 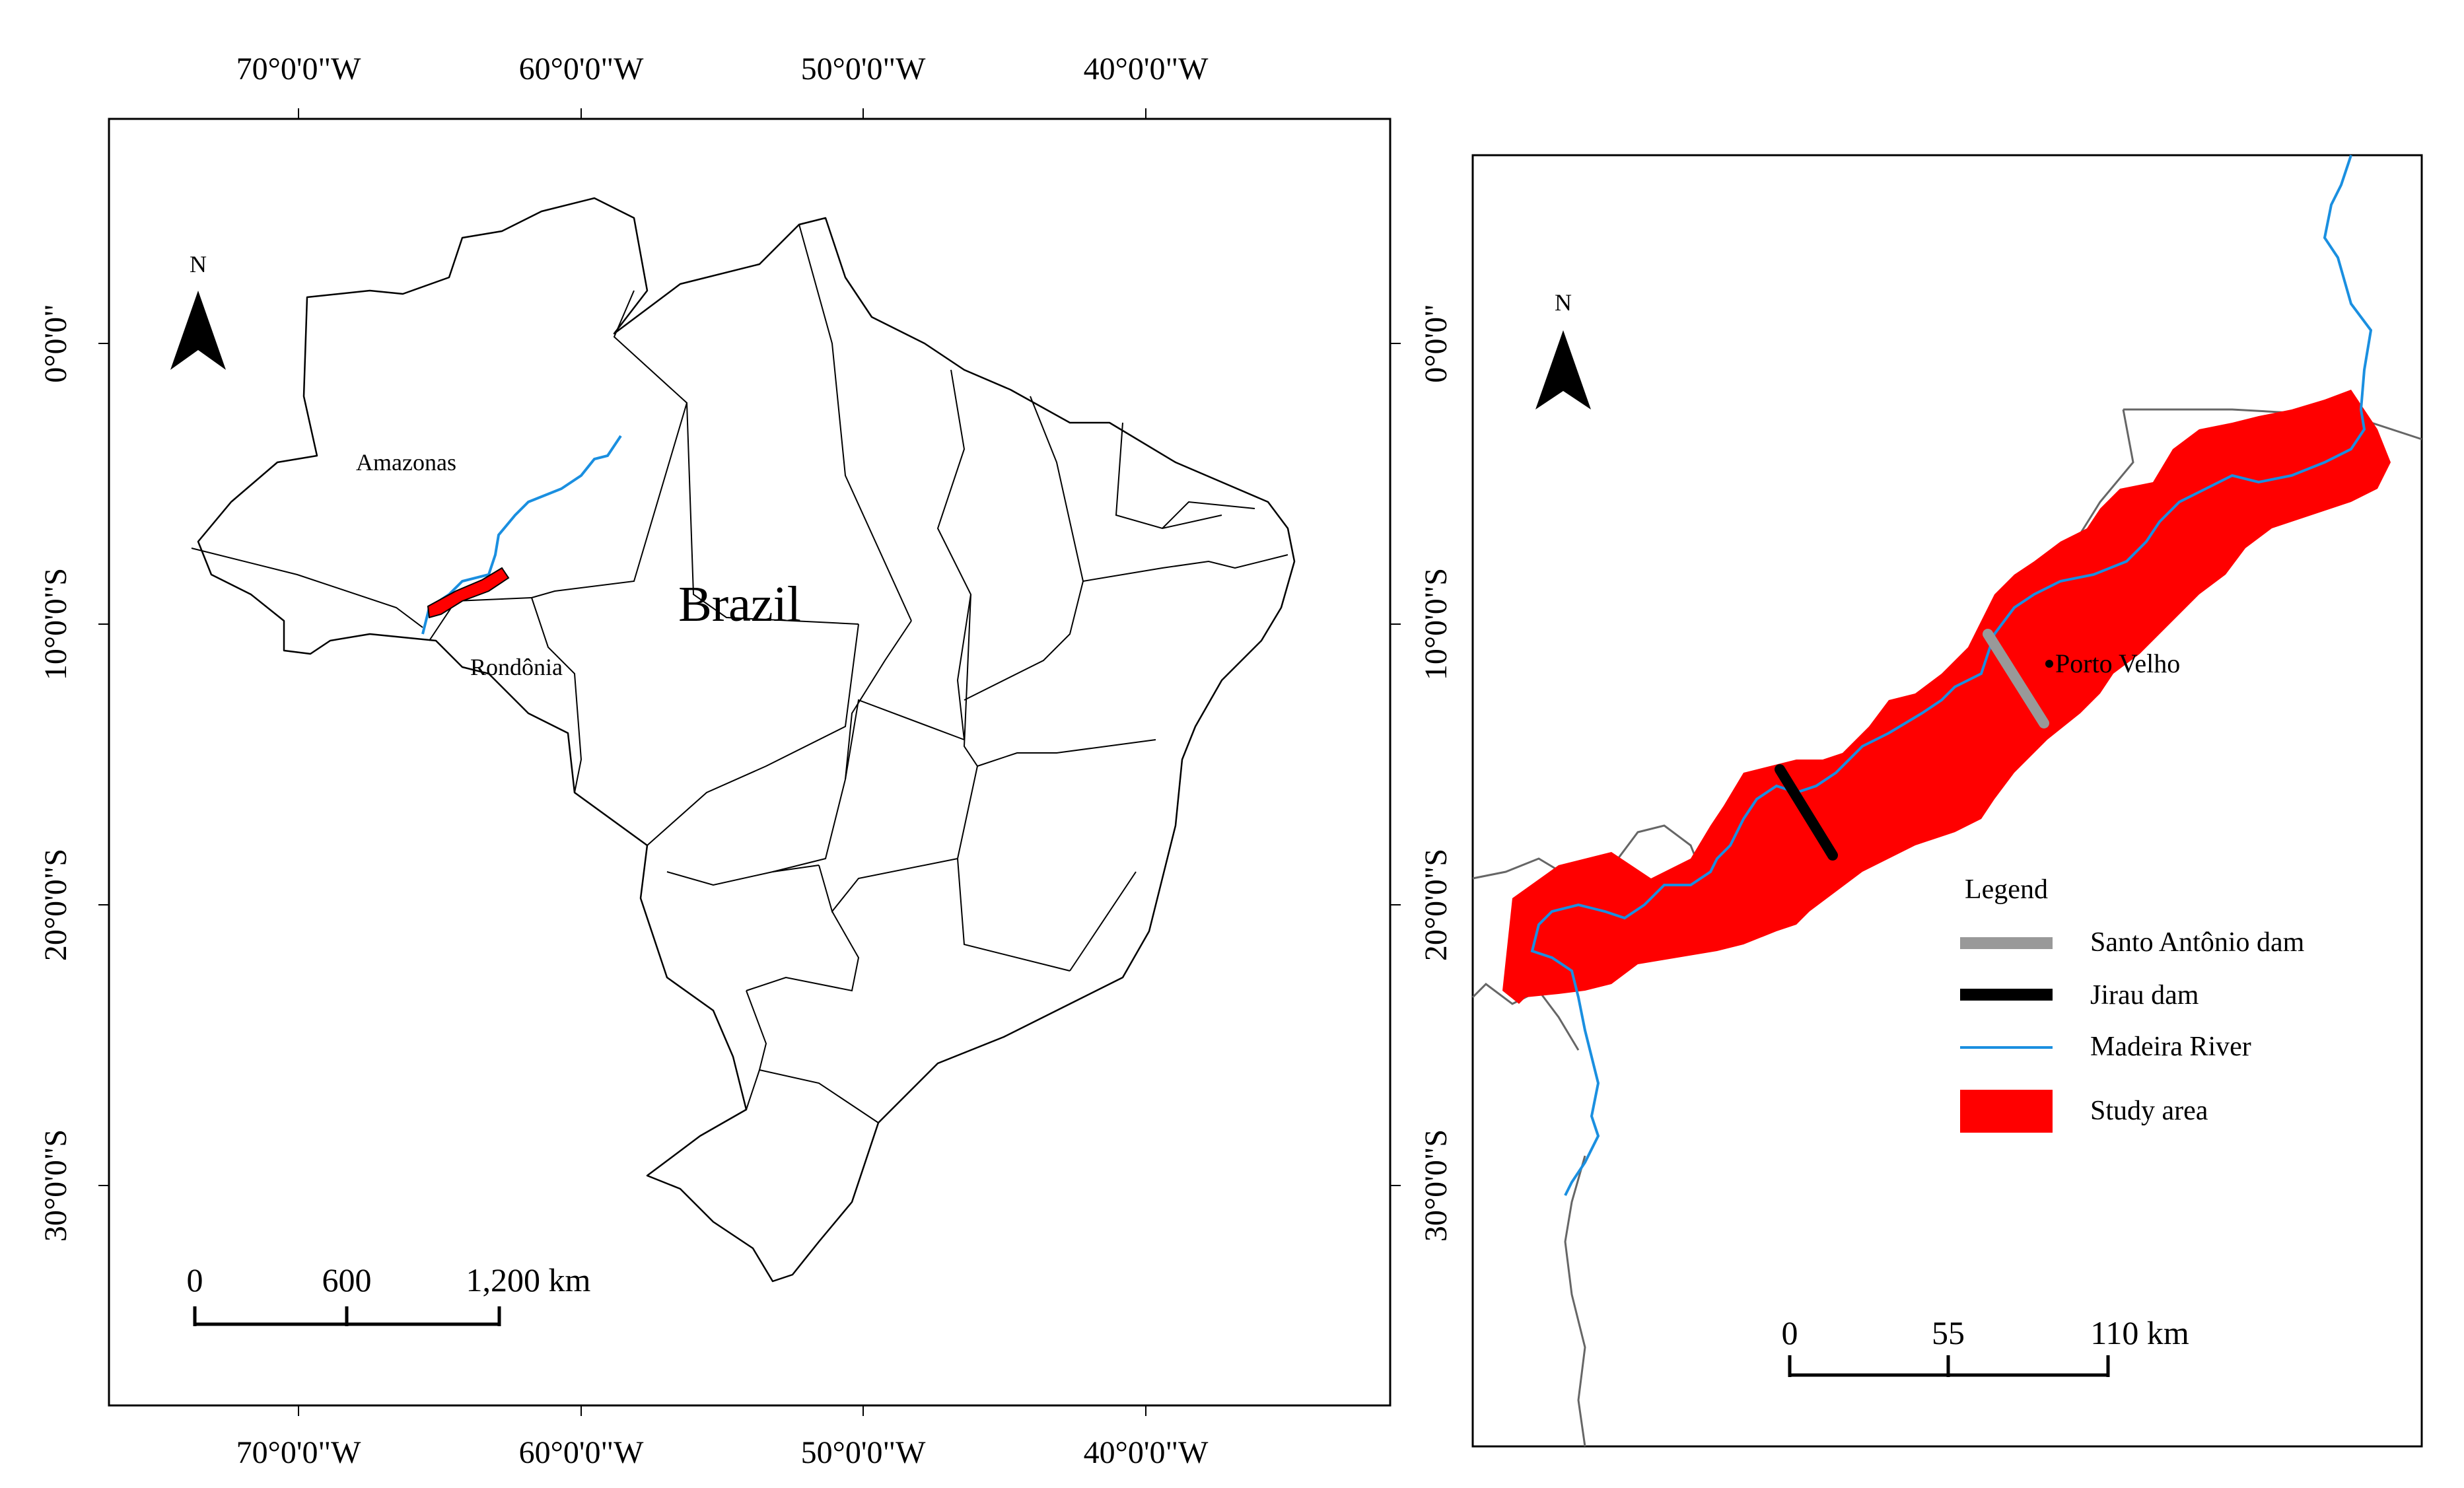 What do you see at coordinates (298, 69) in the screenshot?
I see `top-tick-label: 70°0'0"W` at bounding box center [298, 69].